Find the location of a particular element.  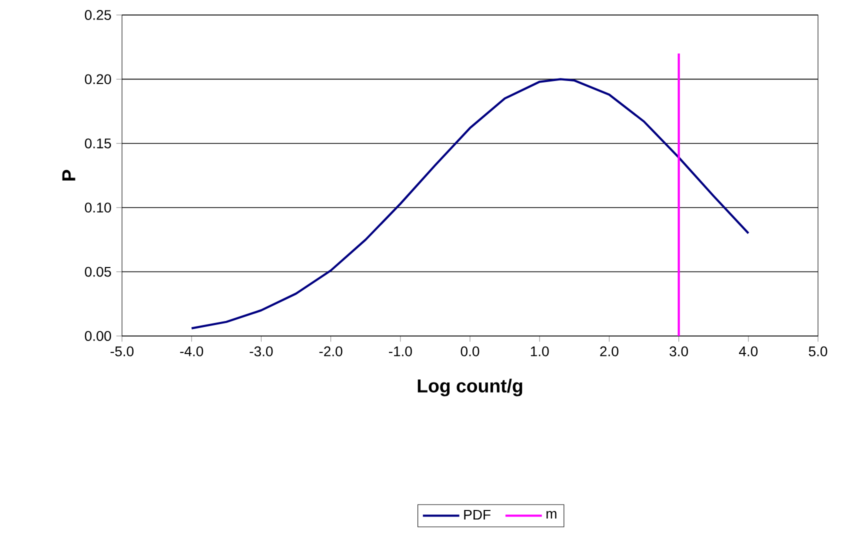

y-tick-label: 0.20 is located at coordinates (98, 79).